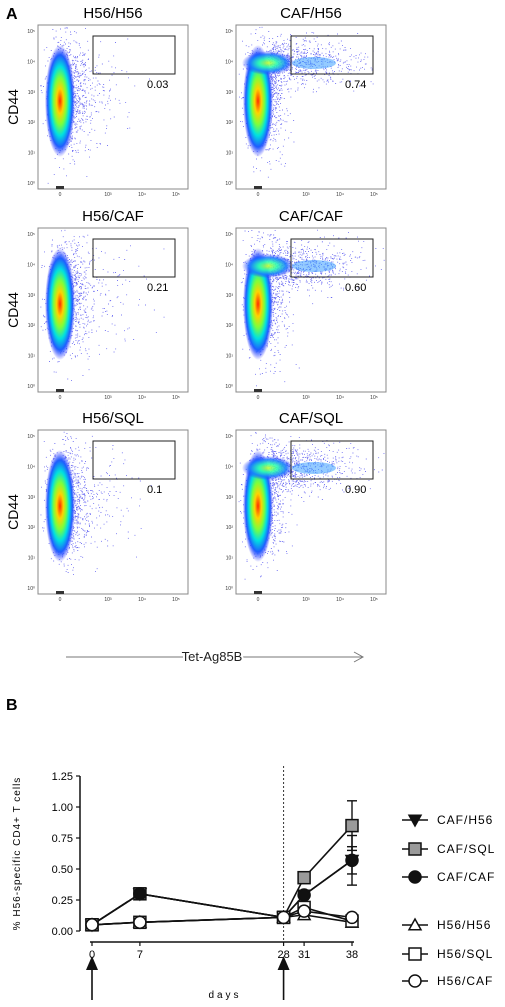 Image resolution: width=505 pixels, height=1007 pixels. Describe the element at coordinates (62, 932) in the screenshot. I see `y-tick-label: 0.00` at that location.